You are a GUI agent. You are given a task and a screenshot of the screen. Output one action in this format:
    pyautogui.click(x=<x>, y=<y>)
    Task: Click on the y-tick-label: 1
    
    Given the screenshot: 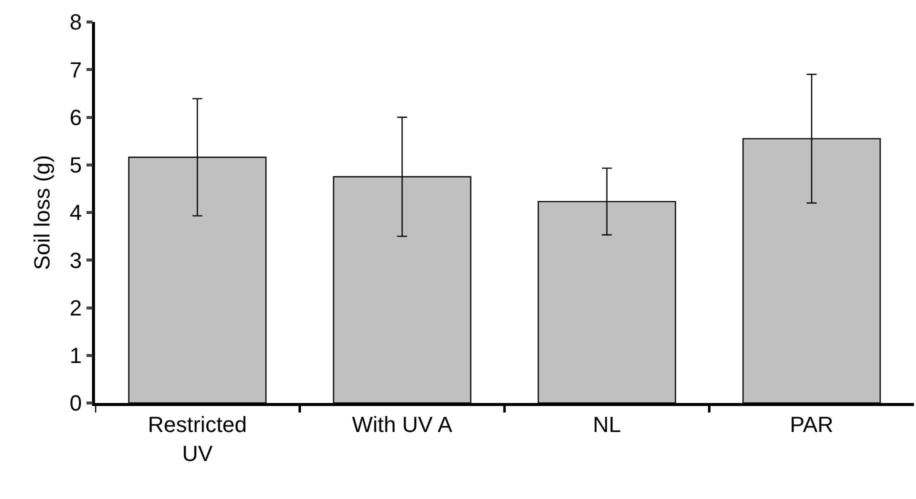 What is the action you would take?
    pyautogui.click(x=76, y=355)
    